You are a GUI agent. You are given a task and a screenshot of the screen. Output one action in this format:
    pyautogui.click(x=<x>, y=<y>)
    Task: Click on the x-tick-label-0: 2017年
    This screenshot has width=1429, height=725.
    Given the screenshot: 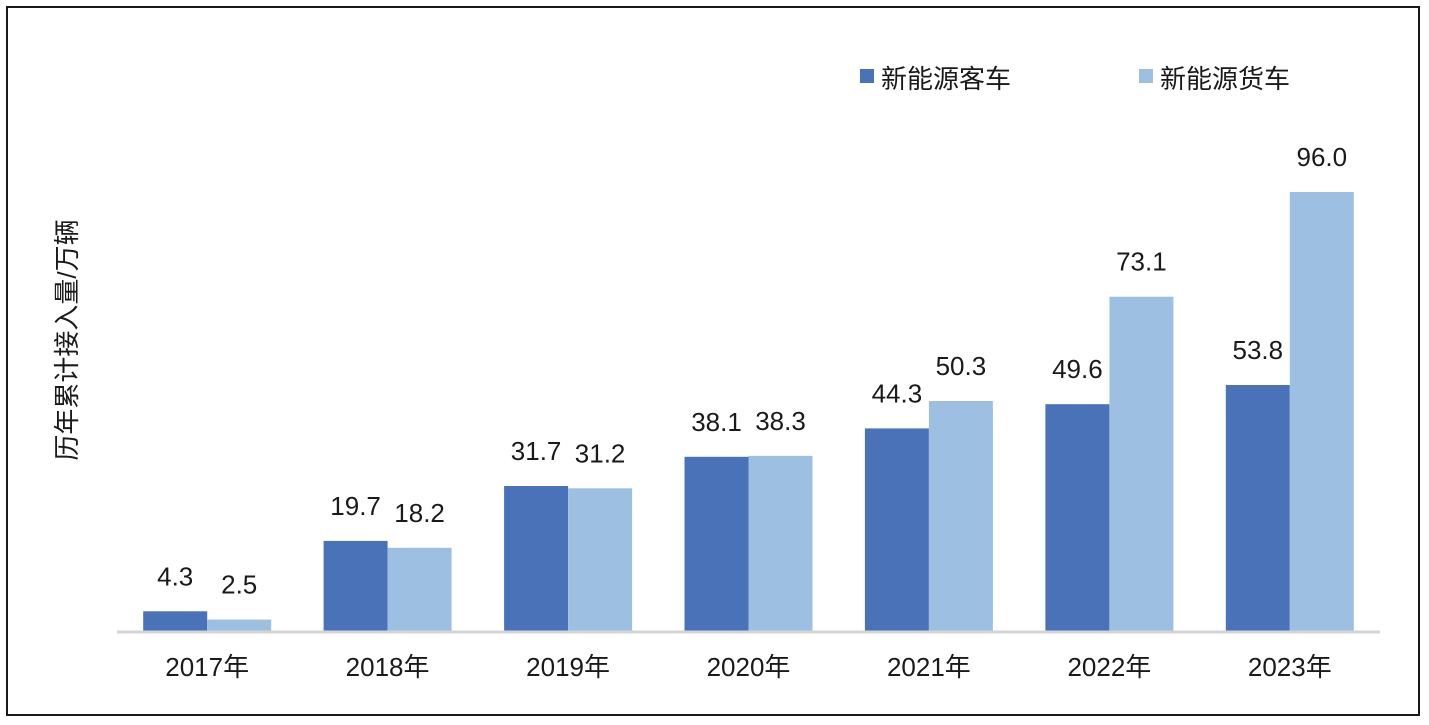 What is the action you would take?
    pyautogui.click(x=207, y=667)
    